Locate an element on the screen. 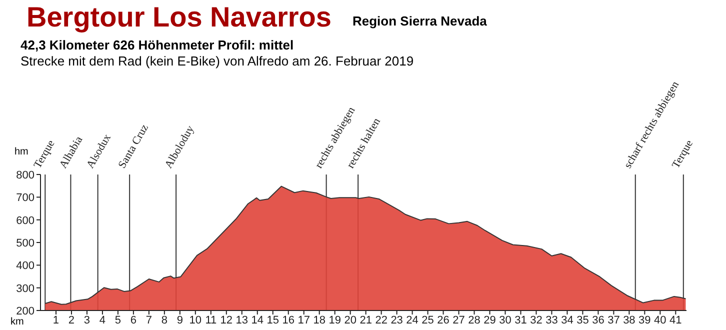 The width and height of the screenshot is (726, 330). x-tick-label: 10 is located at coordinates (195, 320).